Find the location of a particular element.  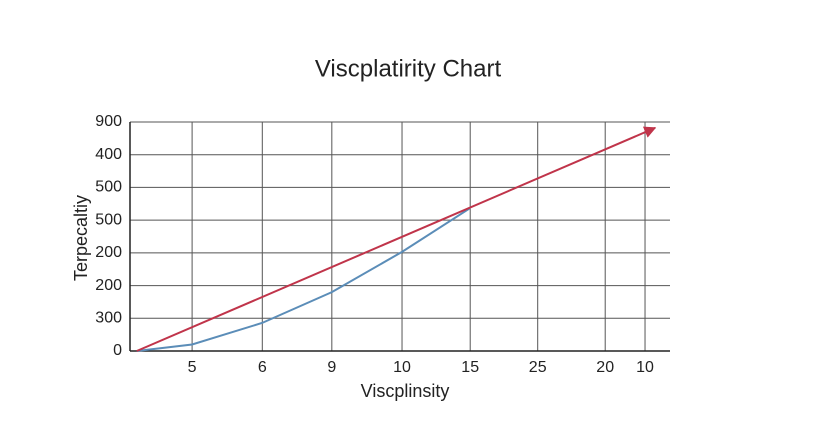

y-tick-label: 300 is located at coordinates (108, 318).